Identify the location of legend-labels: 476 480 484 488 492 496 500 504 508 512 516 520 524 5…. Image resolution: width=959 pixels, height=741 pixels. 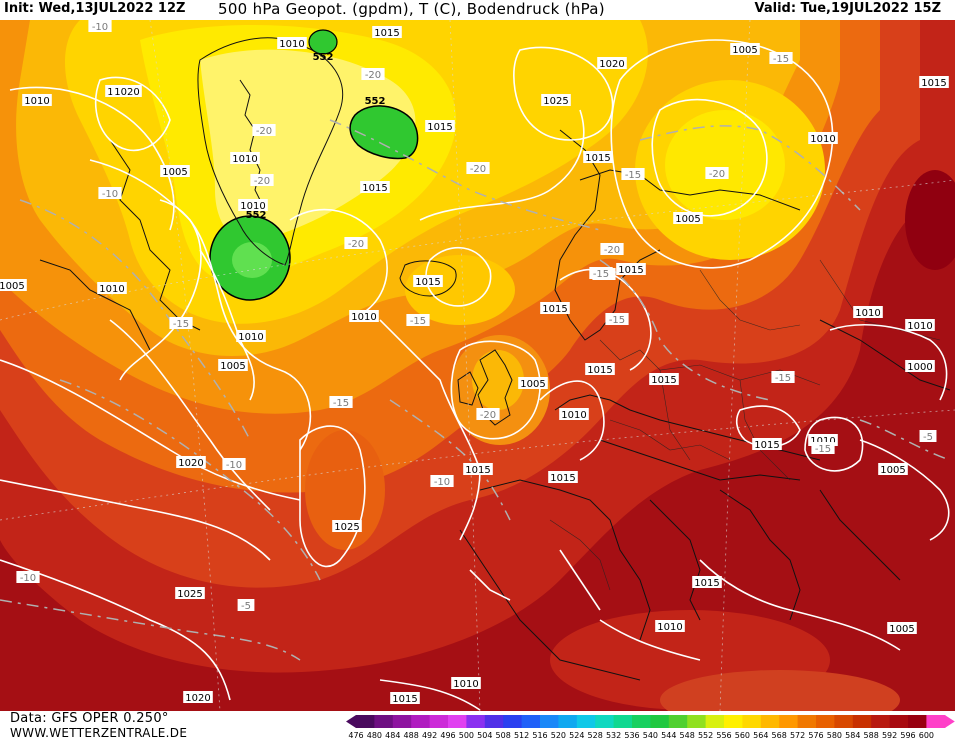
(641, 735).